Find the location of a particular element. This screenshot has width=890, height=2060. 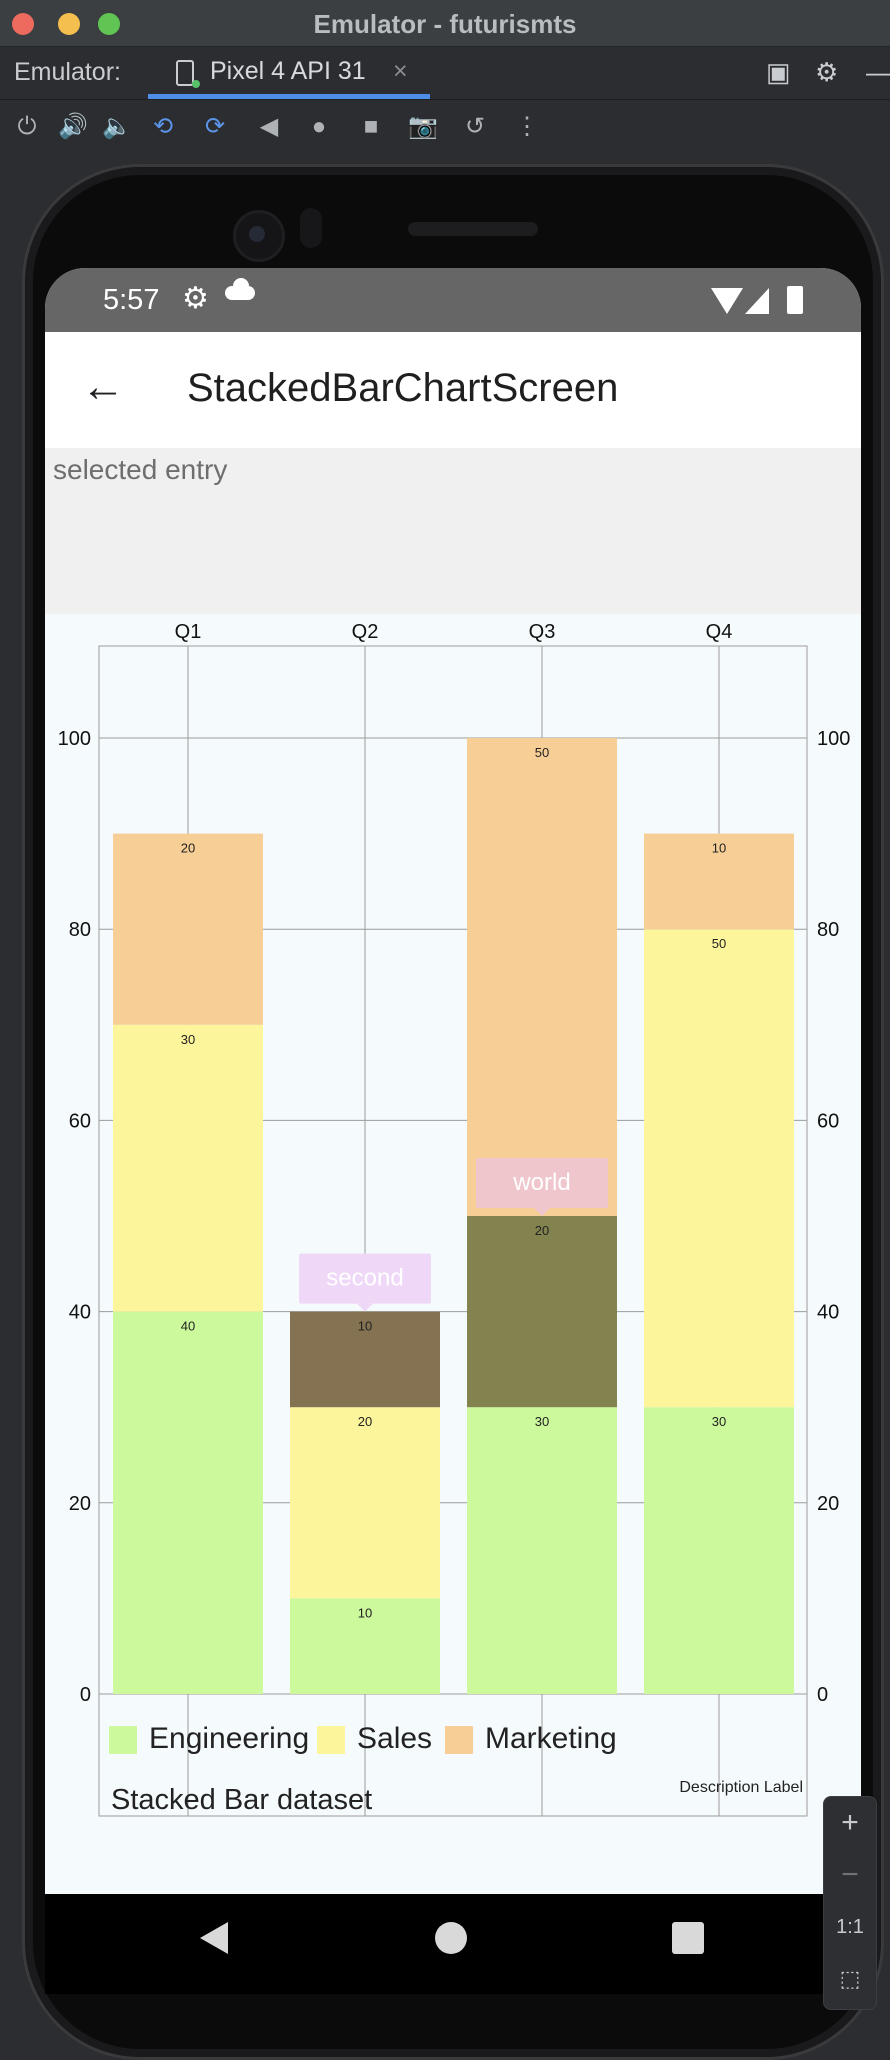

zoom-in-button: + is located at coordinates (850, 1822).